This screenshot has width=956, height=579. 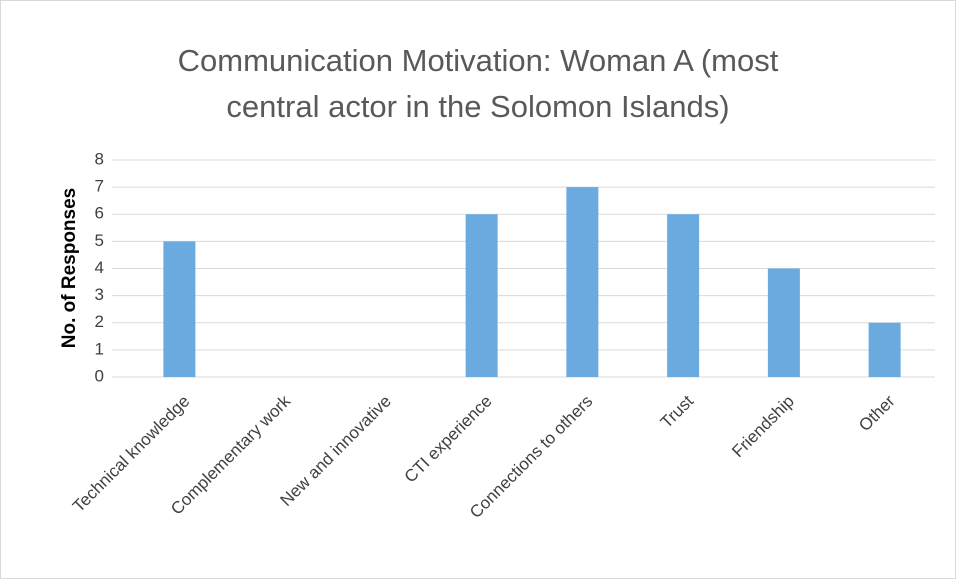 What do you see at coordinates (99, 158) in the screenshot?
I see `y-tick-label: 8` at bounding box center [99, 158].